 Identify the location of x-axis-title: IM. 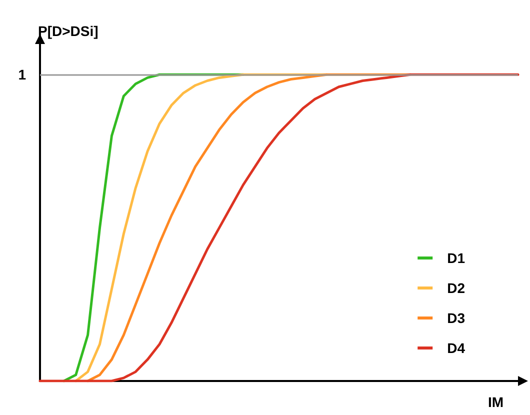
(496, 402).